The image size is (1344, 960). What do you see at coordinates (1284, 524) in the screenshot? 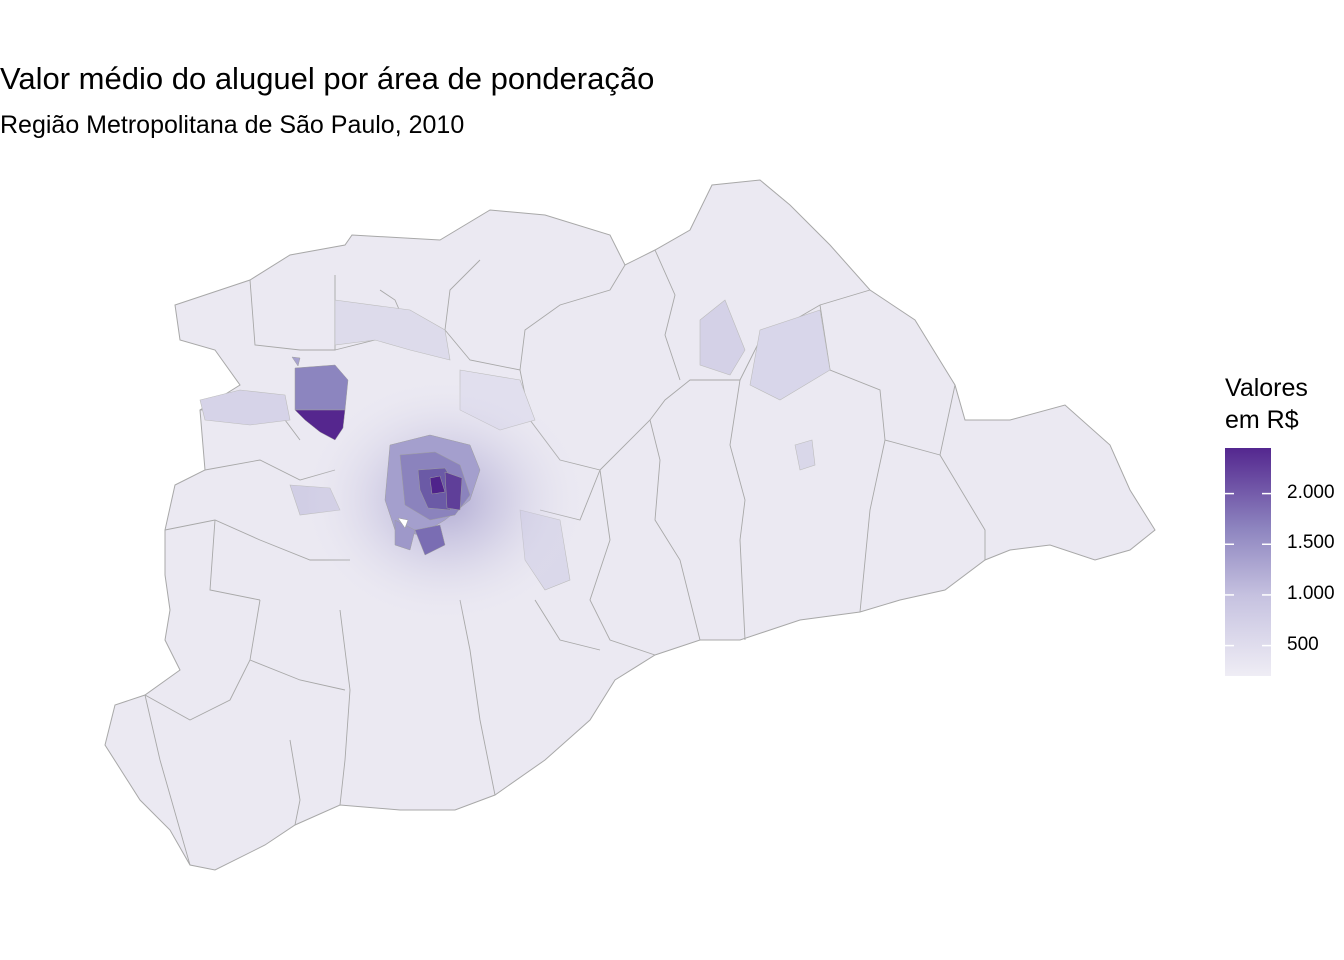
I see `legend: Valores em R$ 2.000 1.500 1.000 500` at bounding box center [1284, 524].